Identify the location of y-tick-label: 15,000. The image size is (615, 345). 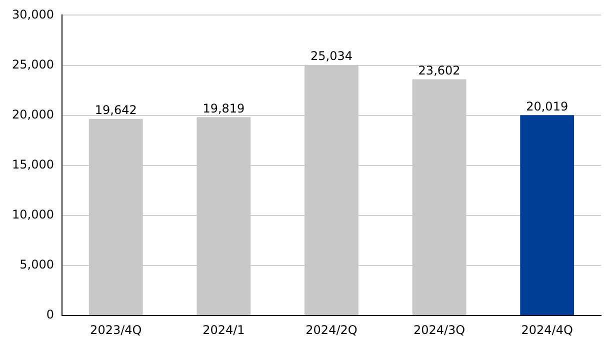
(33, 165).